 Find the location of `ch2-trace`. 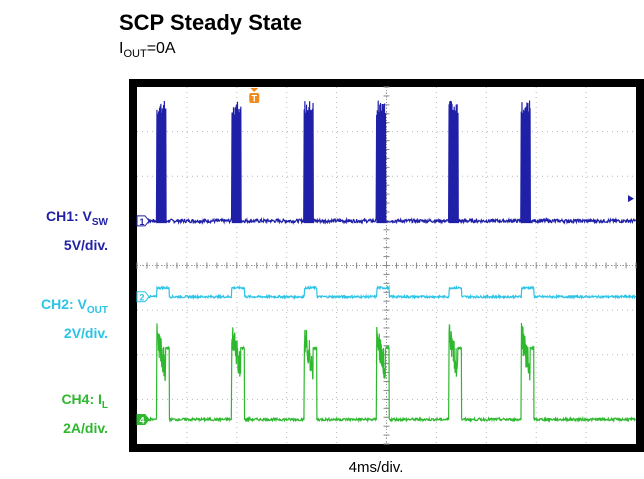

ch2-trace is located at coordinates (386, 292).